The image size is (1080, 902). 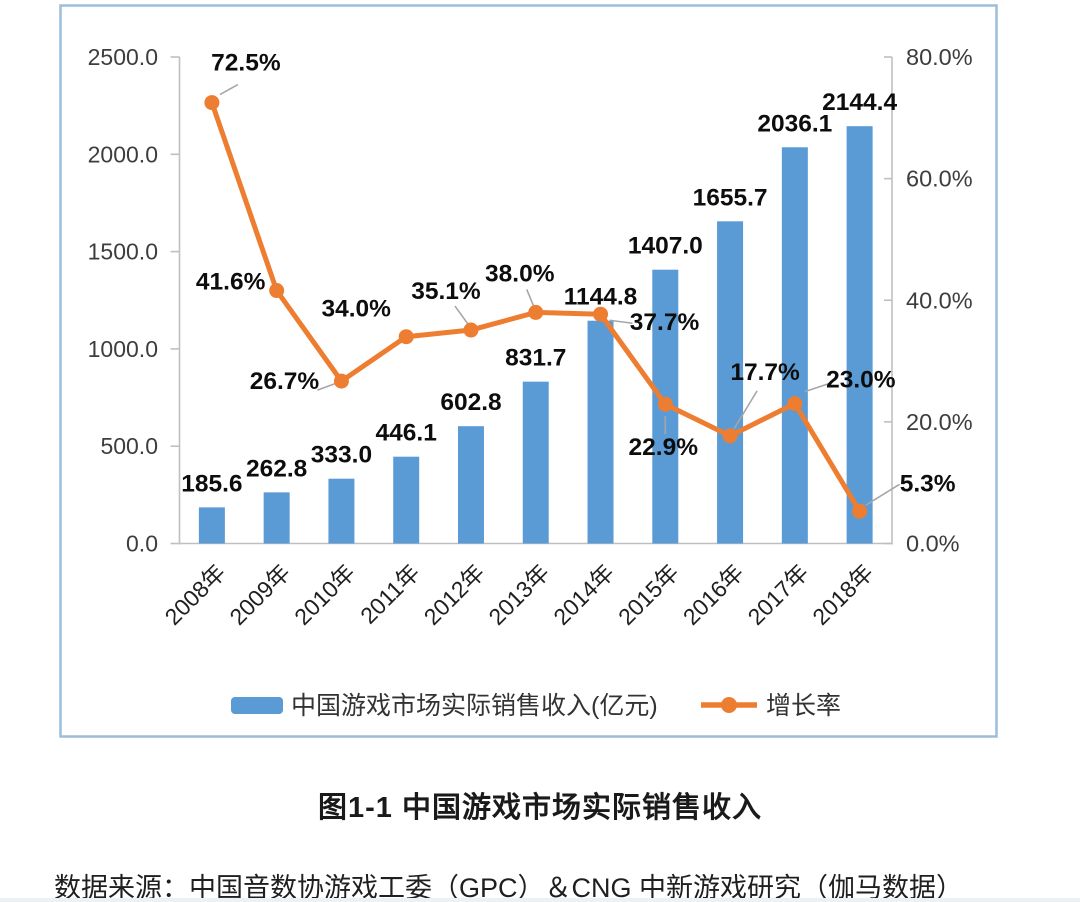 What do you see at coordinates (520, 273) in the screenshot?
I see `growth-label-2013年: 38.0%` at bounding box center [520, 273].